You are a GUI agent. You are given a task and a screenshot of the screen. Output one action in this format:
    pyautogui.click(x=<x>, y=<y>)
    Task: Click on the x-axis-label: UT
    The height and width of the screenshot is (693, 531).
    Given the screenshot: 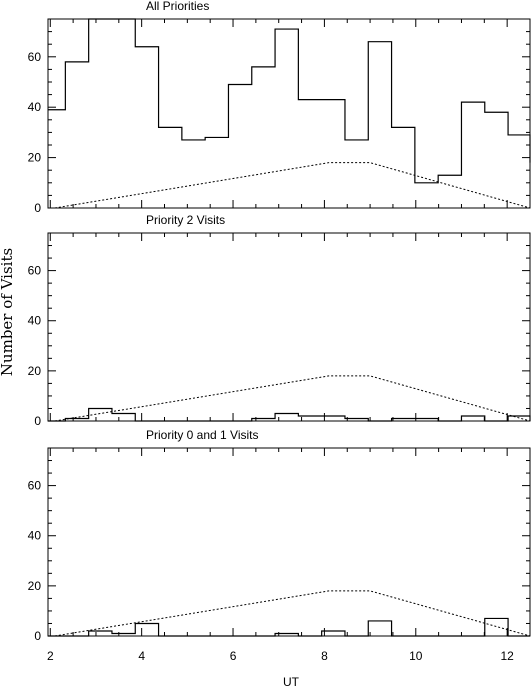 What is the action you would take?
    pyautogui.click(x=291, y=681)
    